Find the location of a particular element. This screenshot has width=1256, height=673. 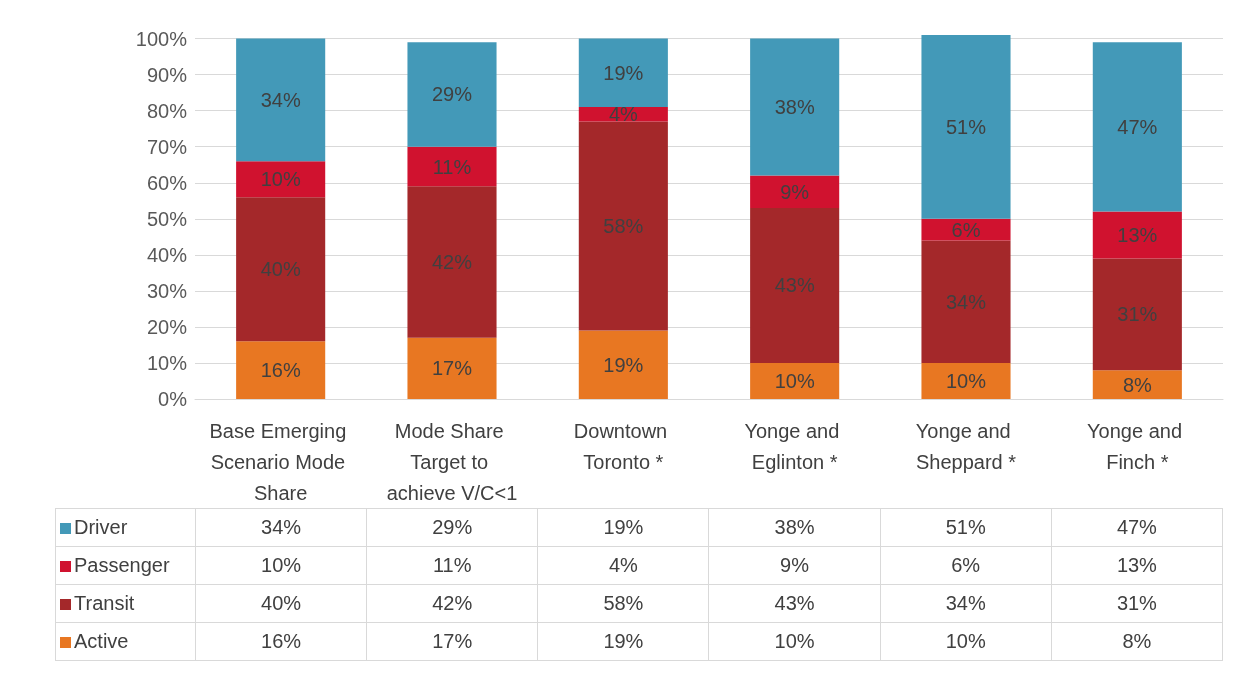

data-label: 31% is located at coordinates (1137, 603).